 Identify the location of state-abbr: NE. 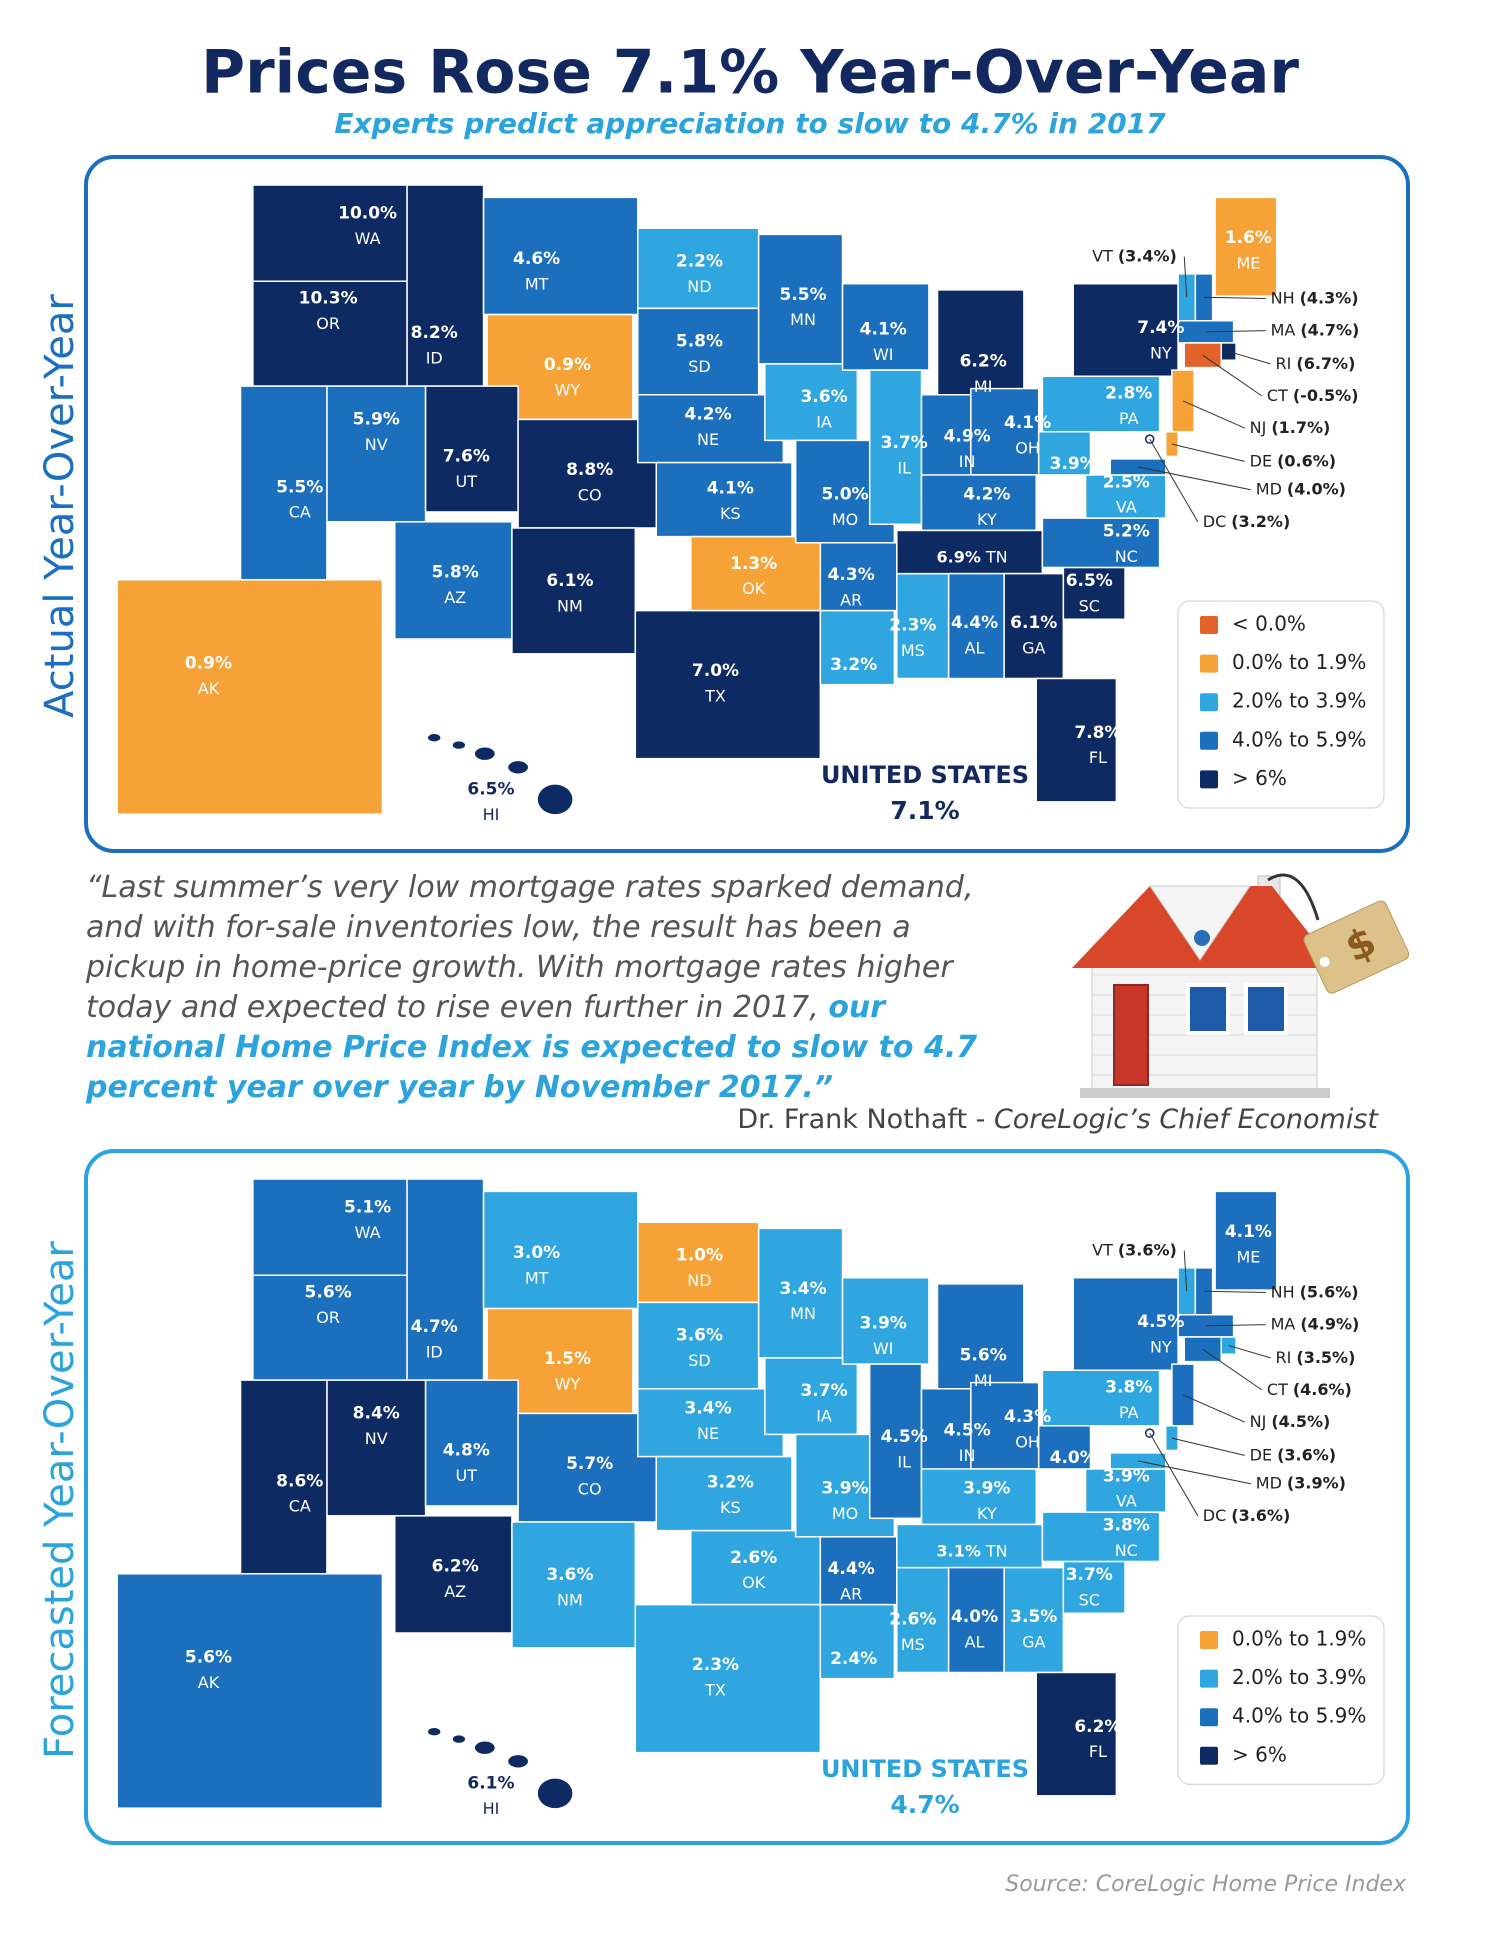
(708, 439).